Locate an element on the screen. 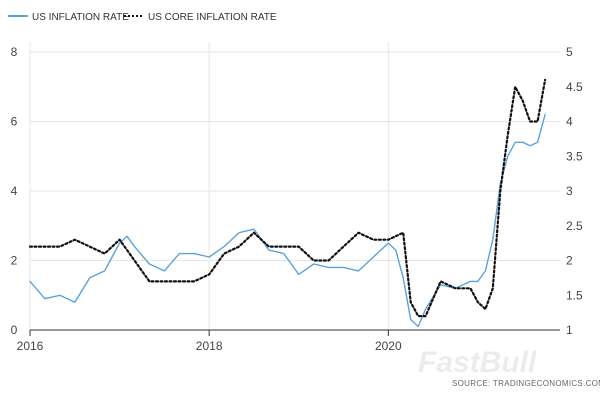 Image resolution: width=600 pixels, height=400 pixels. y-left-tick-label: 0 is located at coordinates (14, 330).